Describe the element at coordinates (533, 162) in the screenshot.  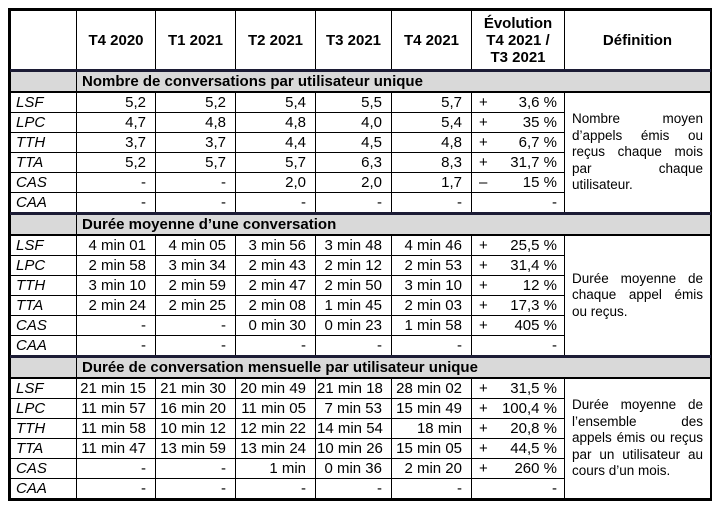
I see `evolution-value: 31,7 %` at that location.